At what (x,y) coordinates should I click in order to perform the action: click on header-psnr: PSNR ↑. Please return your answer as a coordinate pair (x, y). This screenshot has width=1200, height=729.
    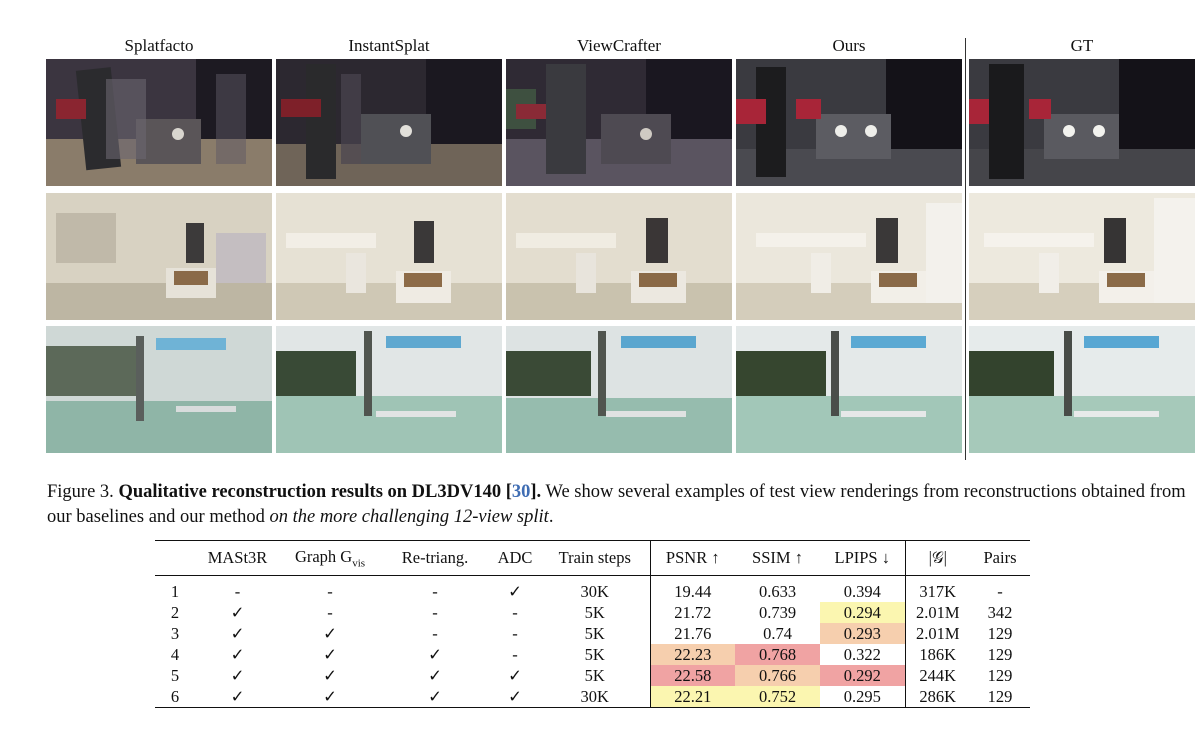
    Looking at the image, I should click on (692, 558).